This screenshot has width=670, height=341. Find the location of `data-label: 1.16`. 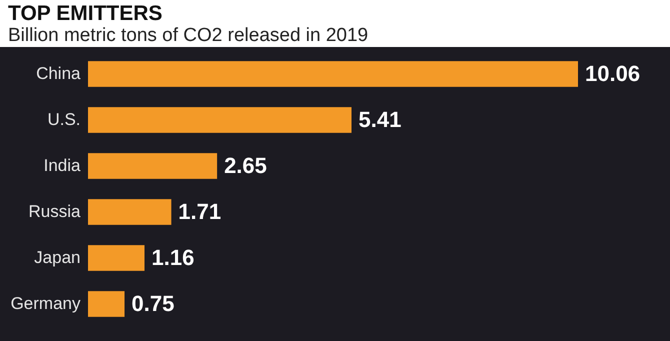

data-label: 1.16 is located at coordinates (173, 257).